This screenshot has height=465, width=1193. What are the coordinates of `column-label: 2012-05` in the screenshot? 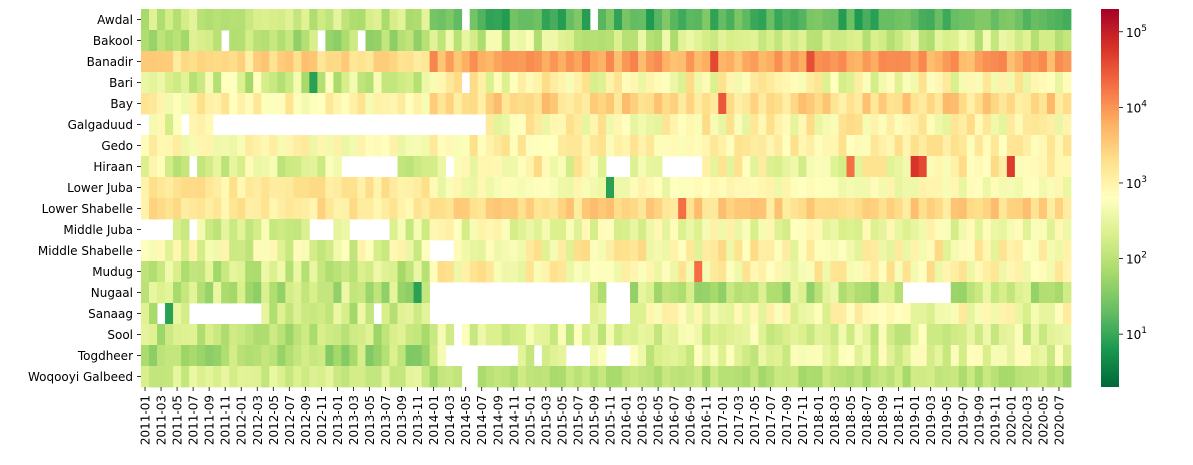 It's located at (274, 420).